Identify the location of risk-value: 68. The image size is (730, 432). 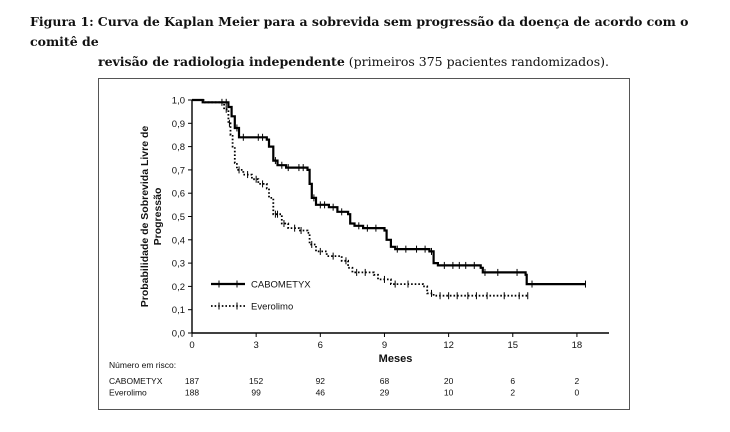
(385, 381).